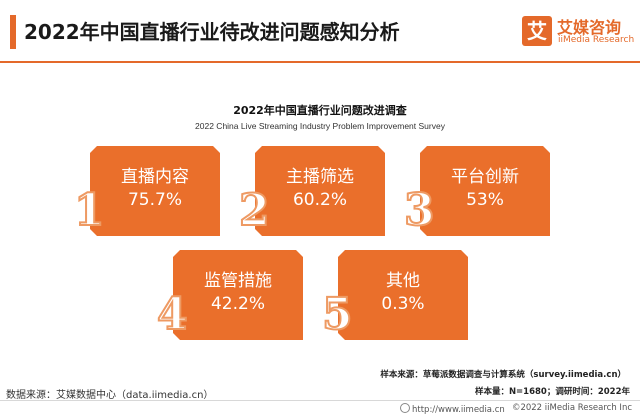  Describe the element at coordinates (503, 375) in the screenshot. I see `sample-source-note: 样本来源：草莓派数据调查与计算系统（survey.iimedia.cn）` at that location.